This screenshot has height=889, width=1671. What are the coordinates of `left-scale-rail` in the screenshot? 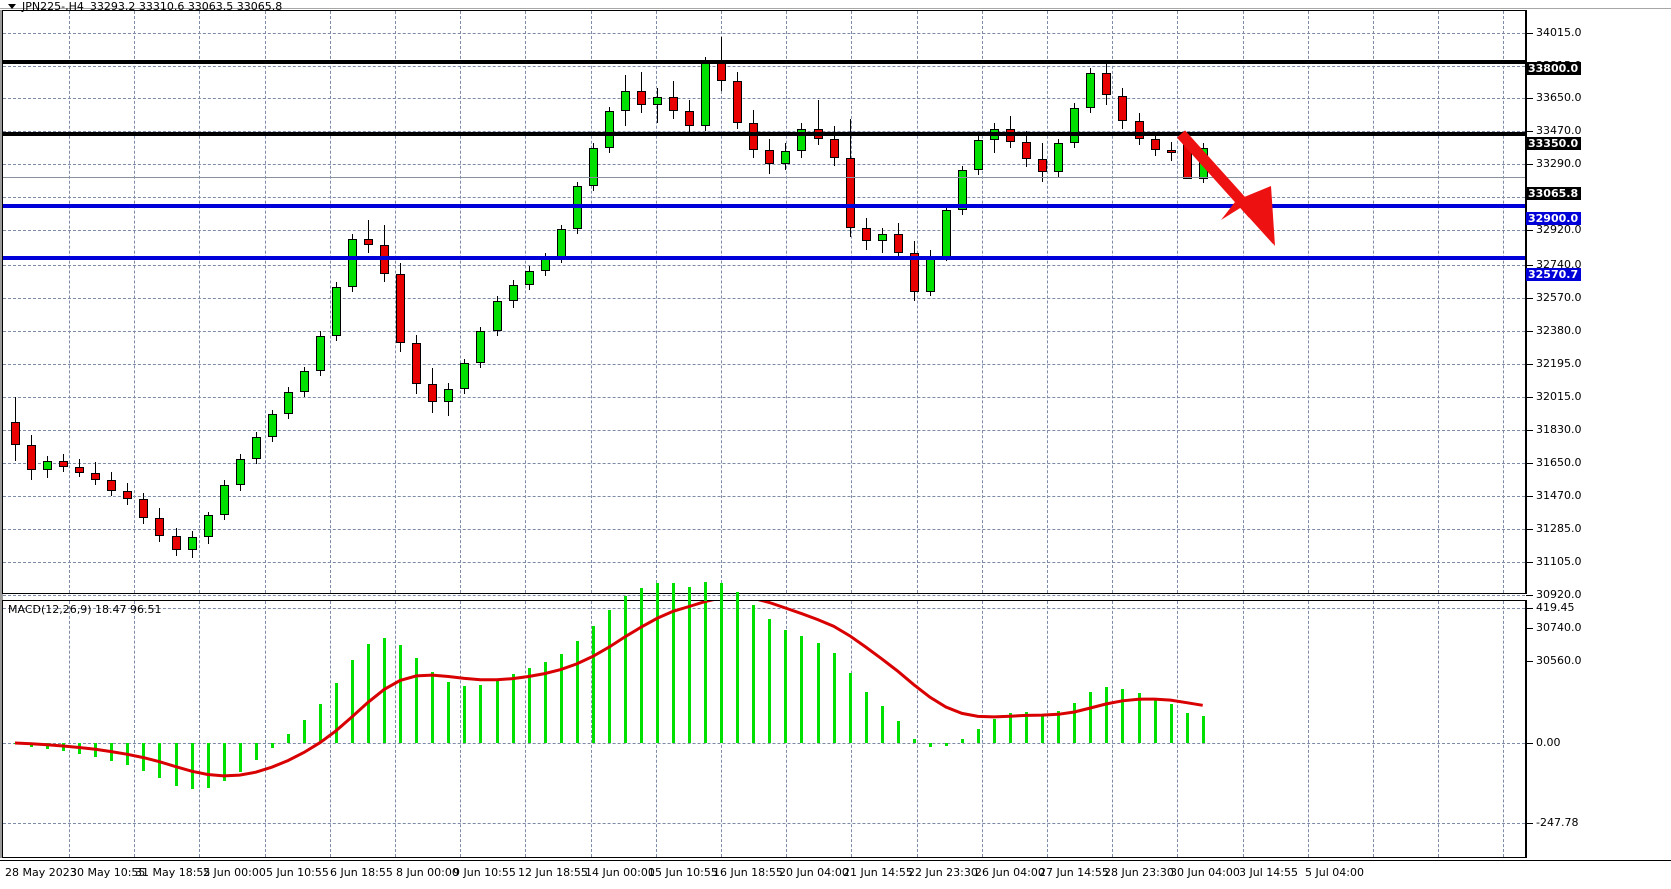 It's located at (1, 434).